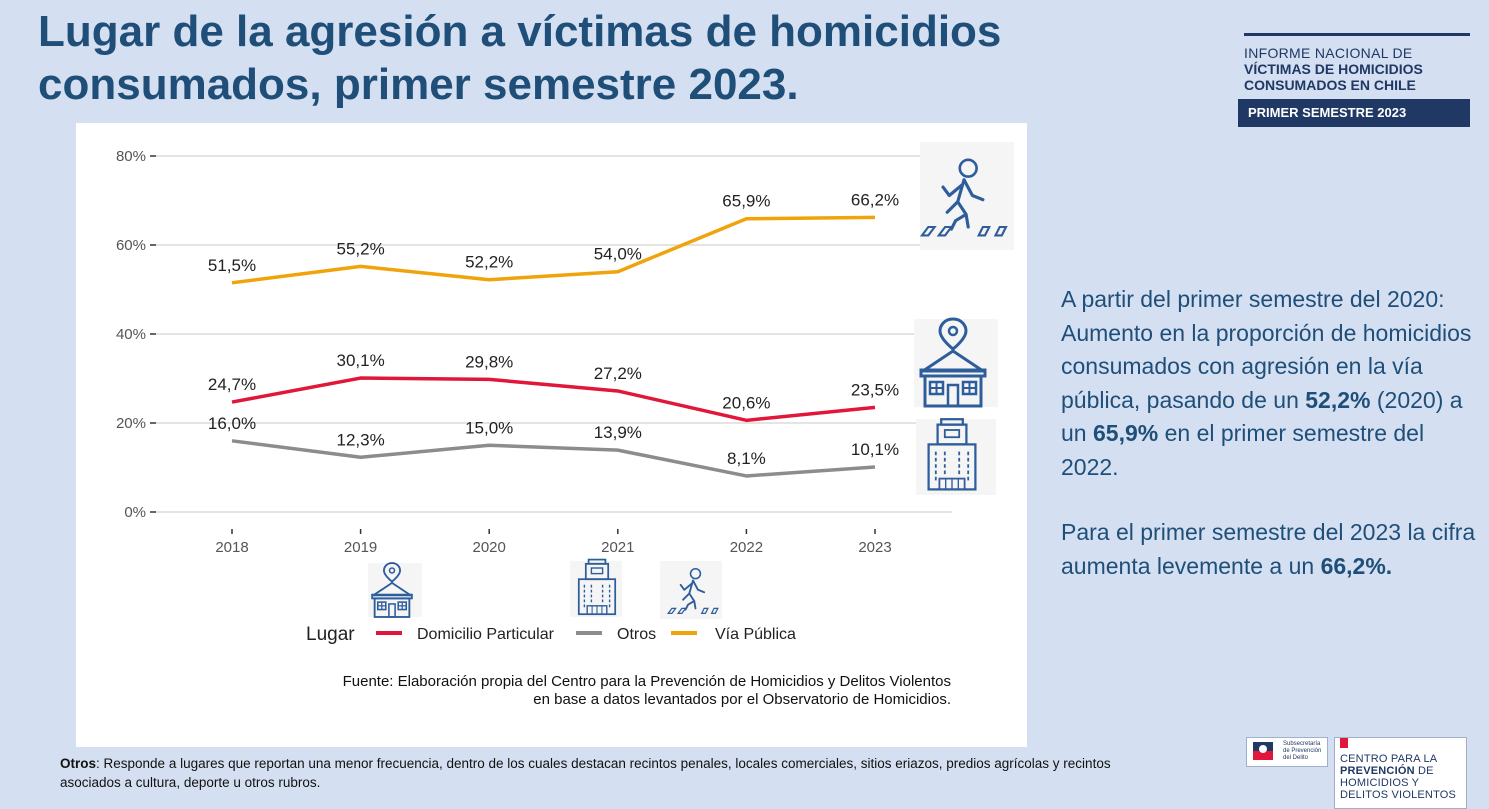  What do you see at coordinates (489, 262) in the screenshot?
I see `data-label: 52,2%` at bounding box center [489, 262].